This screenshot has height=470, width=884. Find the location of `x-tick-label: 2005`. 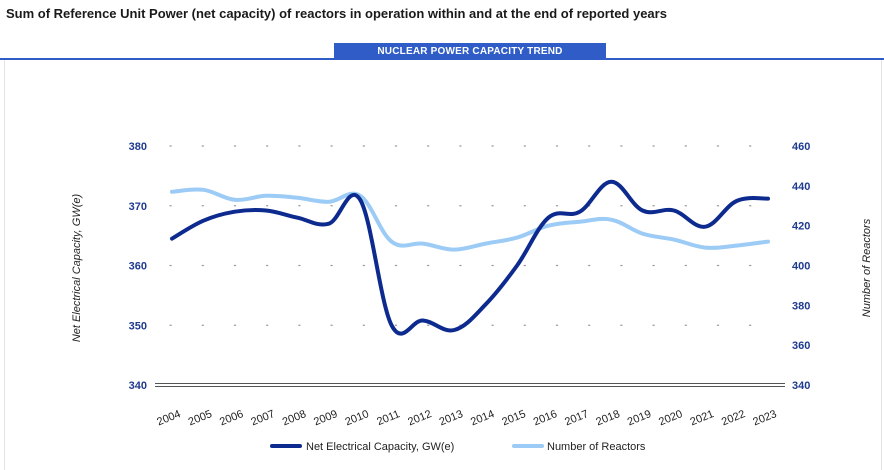

x-tick-label: 2005 is located at coordinates (200, 418).